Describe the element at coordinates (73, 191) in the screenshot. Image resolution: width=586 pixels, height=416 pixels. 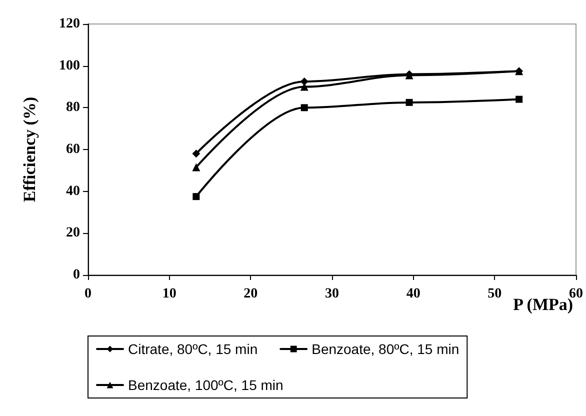
I see `y-tick-label: 40` at that location.